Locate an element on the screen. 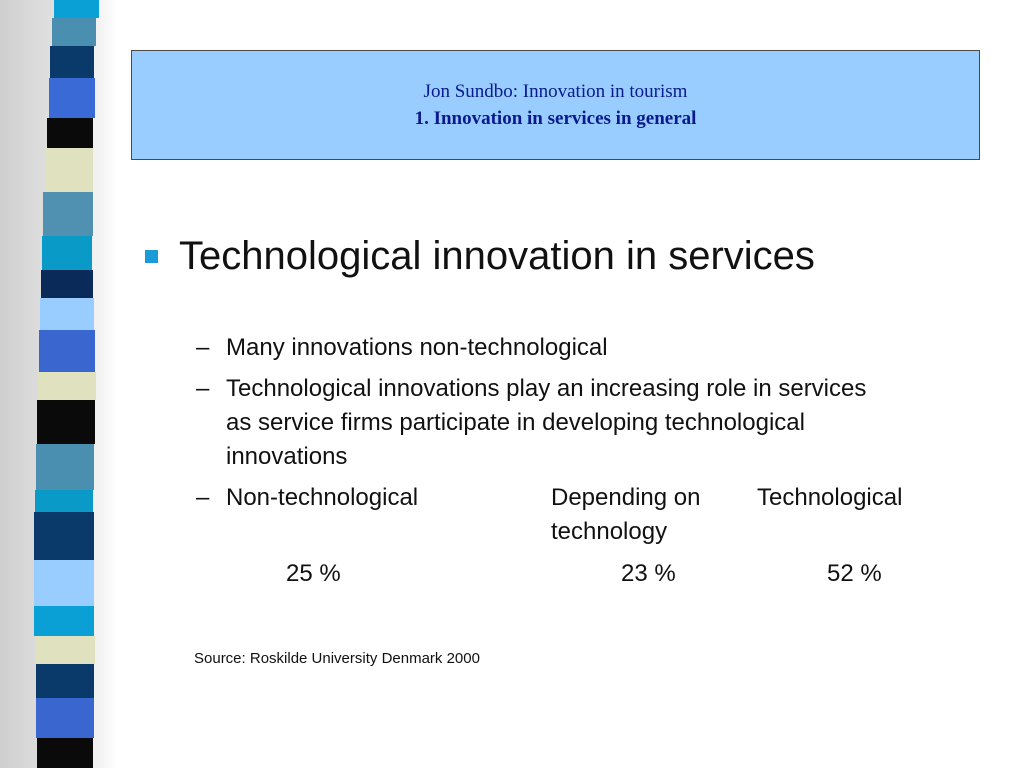 Image resolution: width=1024 pixels, height=768 pixels. header-depending-line2: technology is located at coordinates (609, 531).